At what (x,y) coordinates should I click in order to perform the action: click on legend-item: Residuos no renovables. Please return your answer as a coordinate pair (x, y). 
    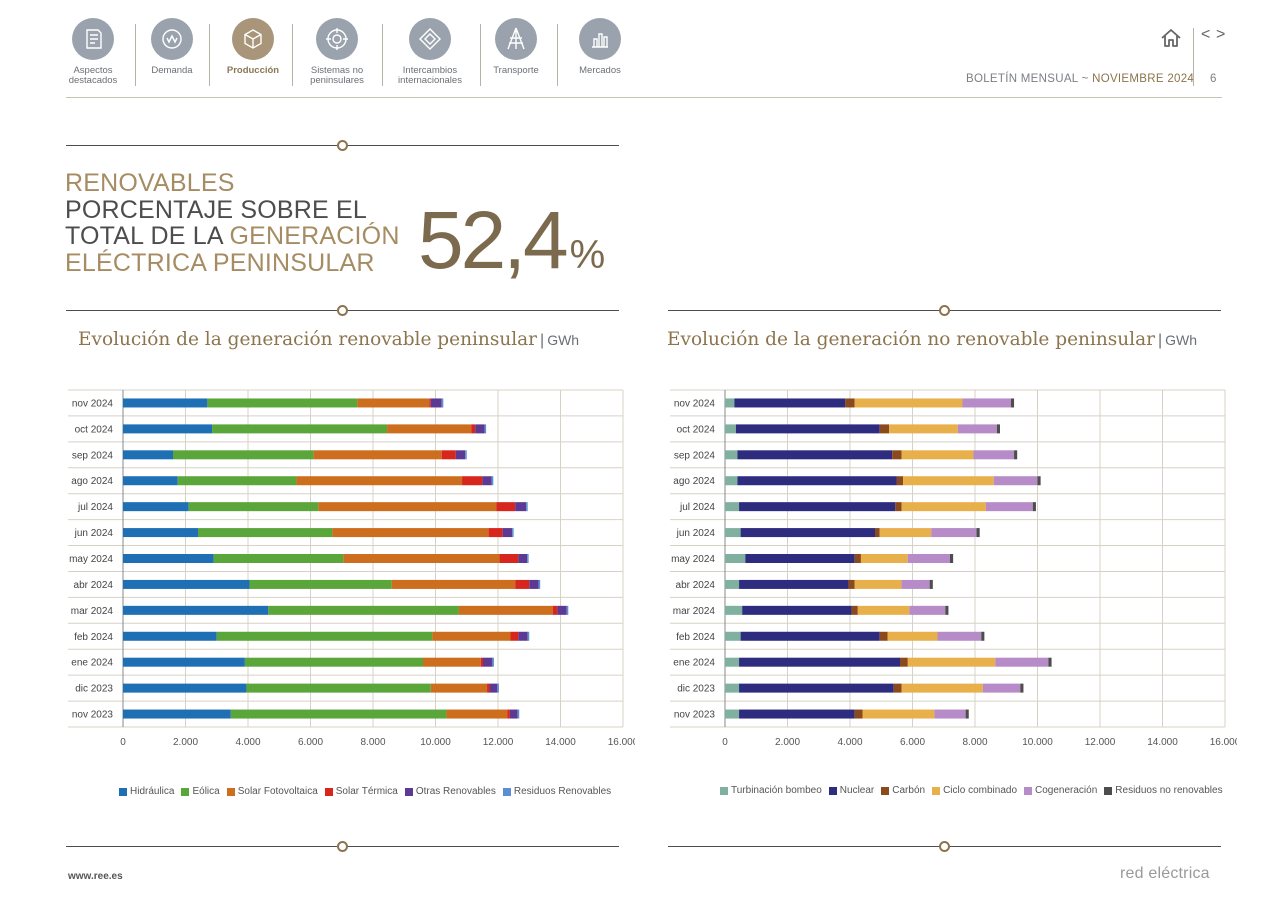
    Looking at the image, I should click on (1163, 790).